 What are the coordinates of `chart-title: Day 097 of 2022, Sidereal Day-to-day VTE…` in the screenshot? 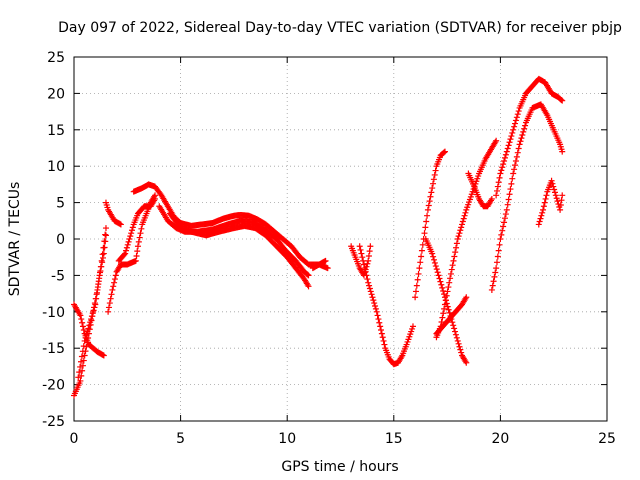 It's located at (340, 28).